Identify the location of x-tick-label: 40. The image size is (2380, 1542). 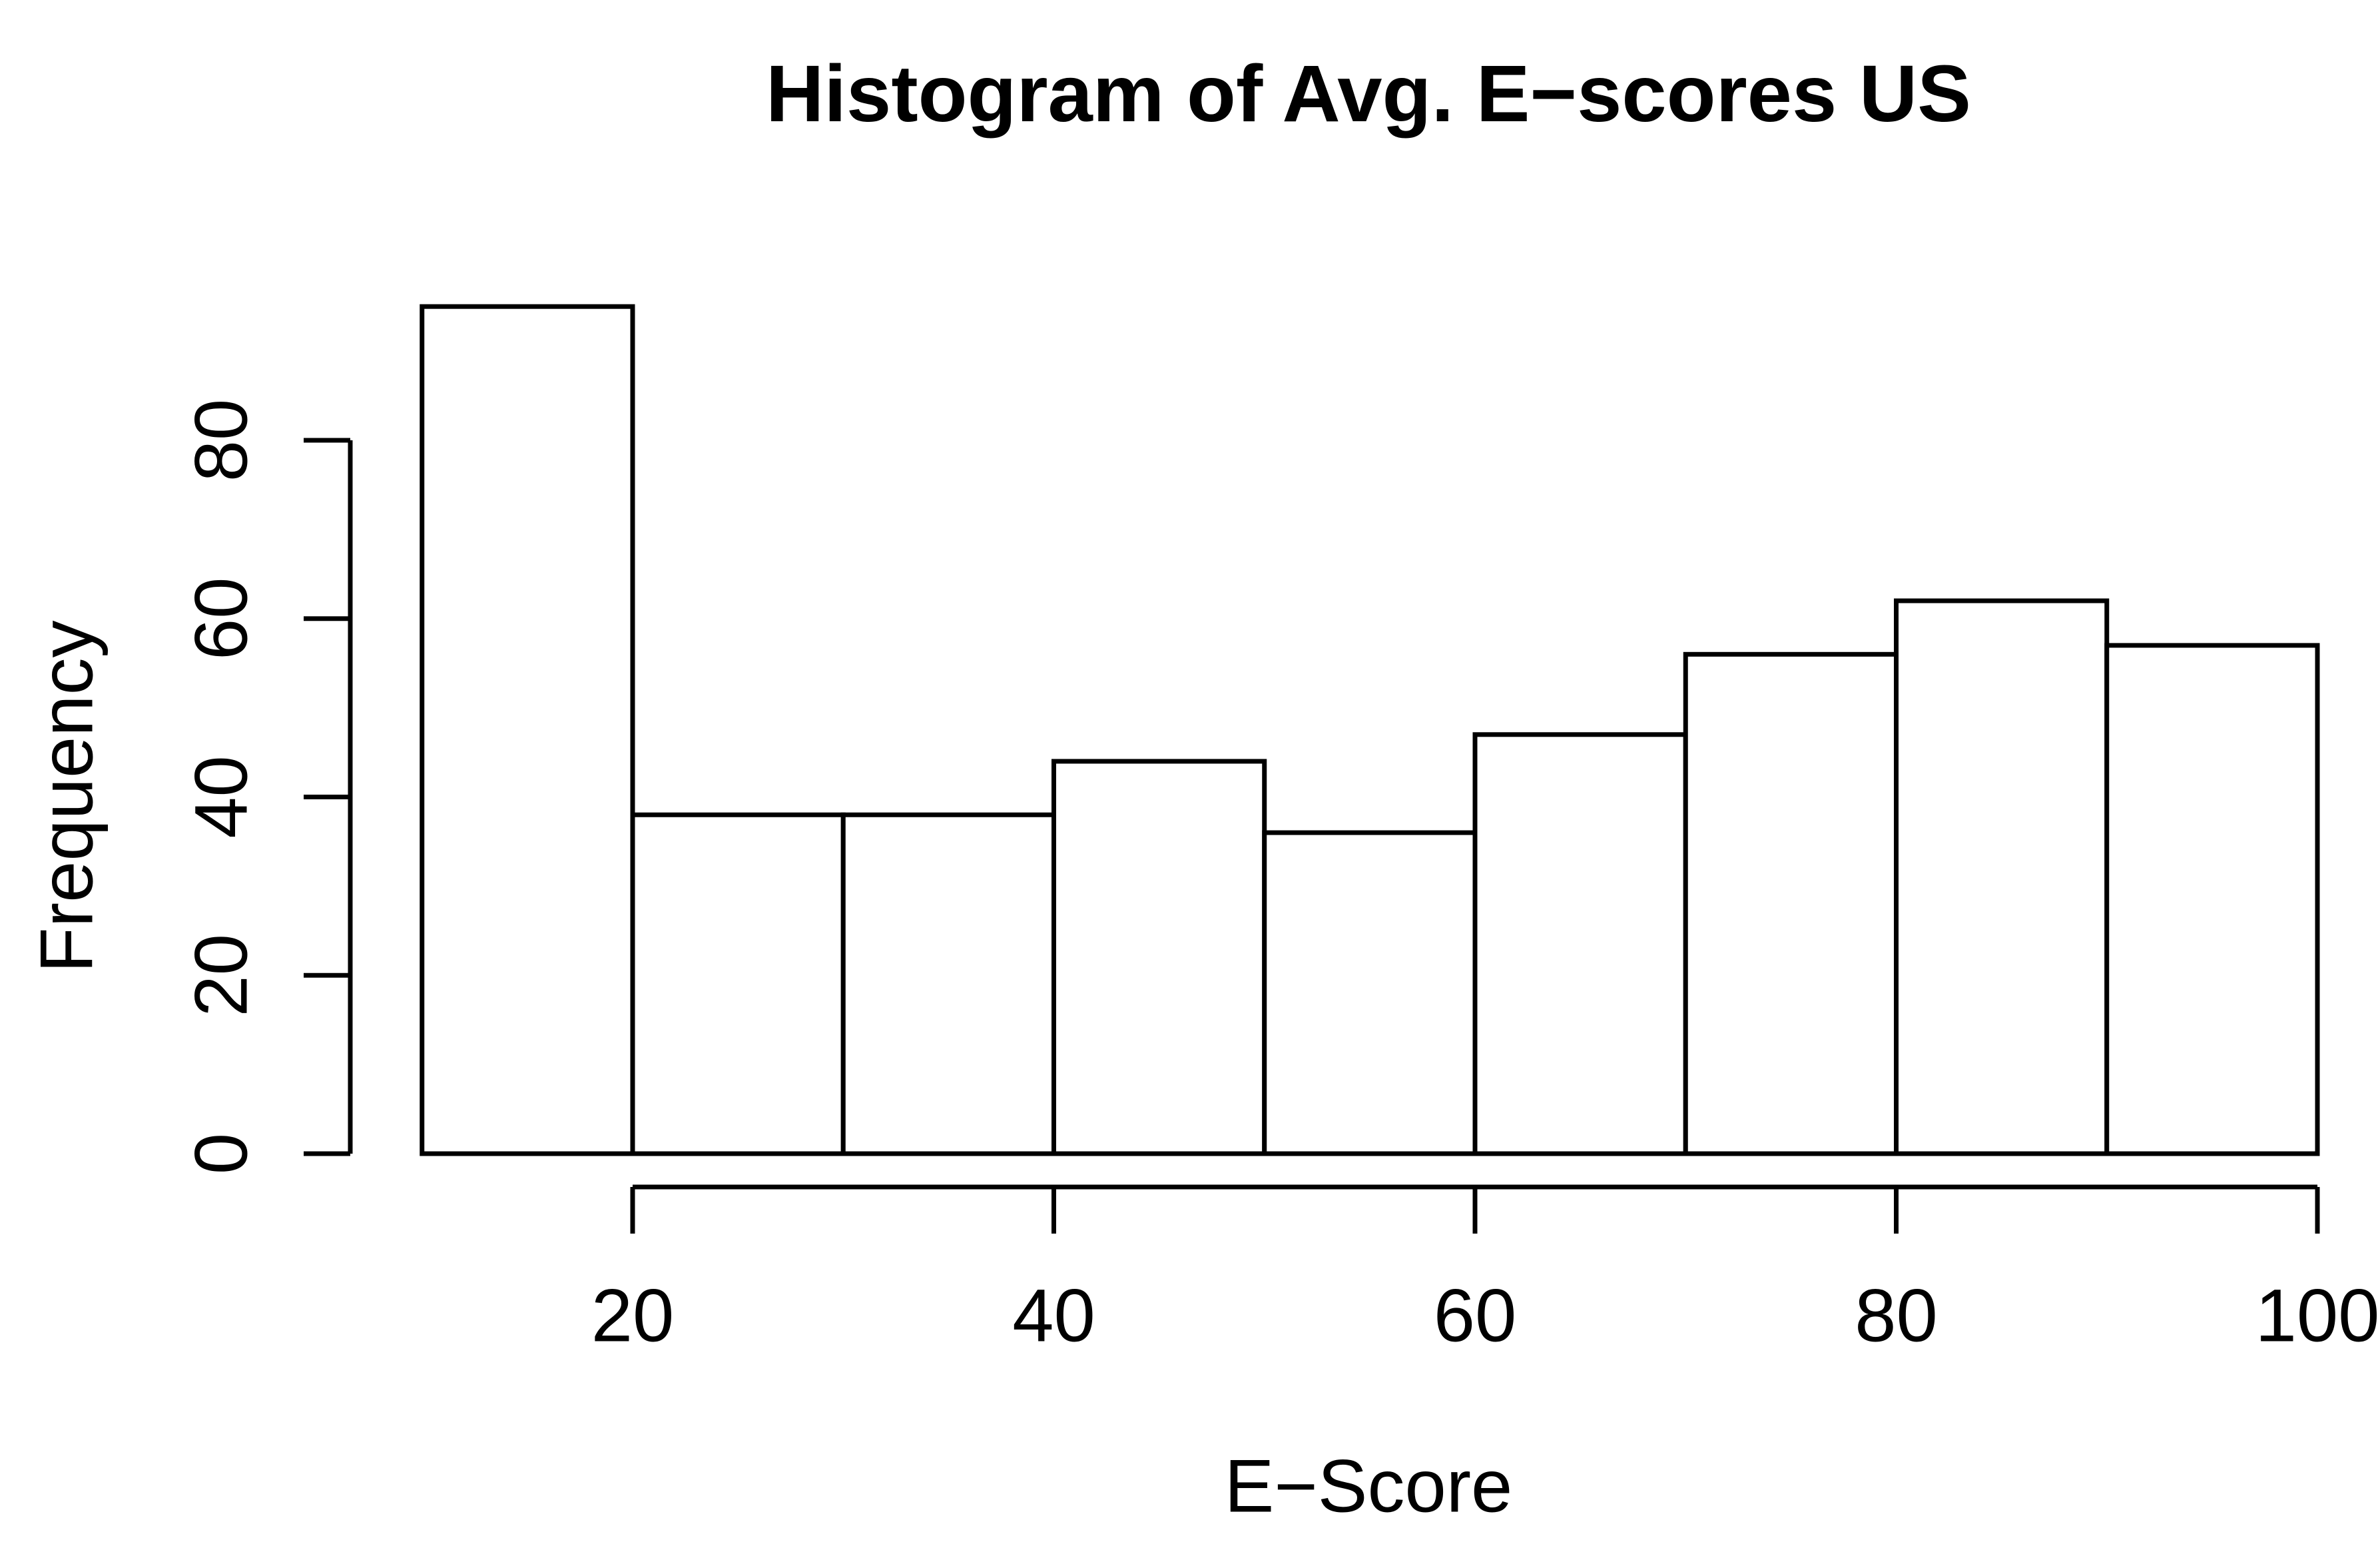
(1053, 1315).